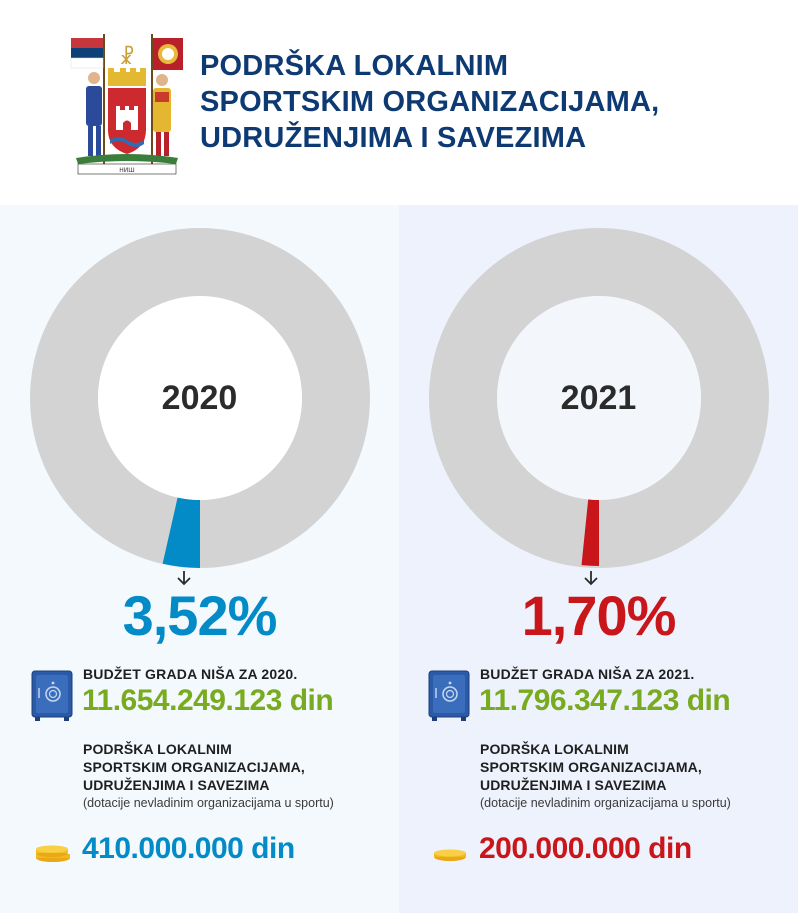  I want to click on right-edge, so click(799, 559).